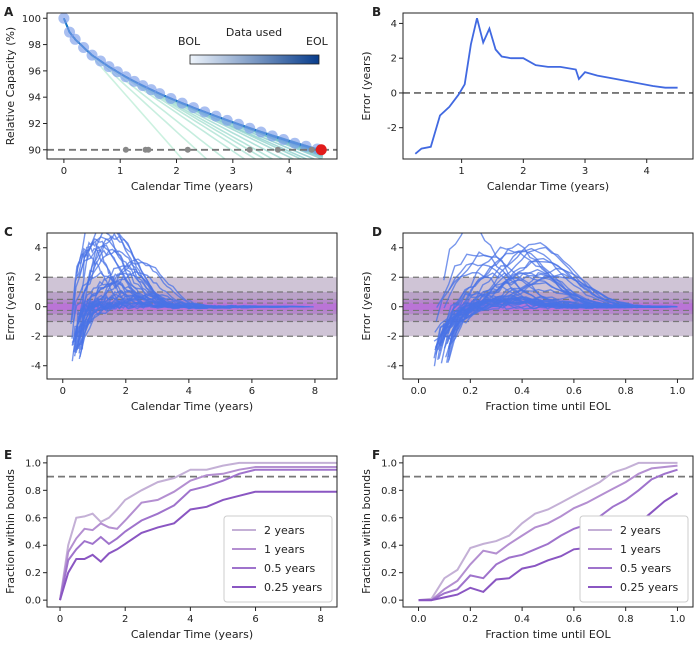  What do you see at coordinates (192, 186) in the screenshot?
I see `x-axis-label: Calendar Time (years)` at bounding box center [192, 186].